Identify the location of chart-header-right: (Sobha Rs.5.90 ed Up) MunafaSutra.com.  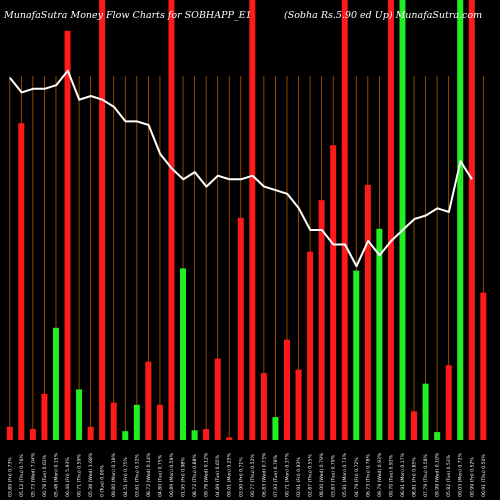
(383, 15).